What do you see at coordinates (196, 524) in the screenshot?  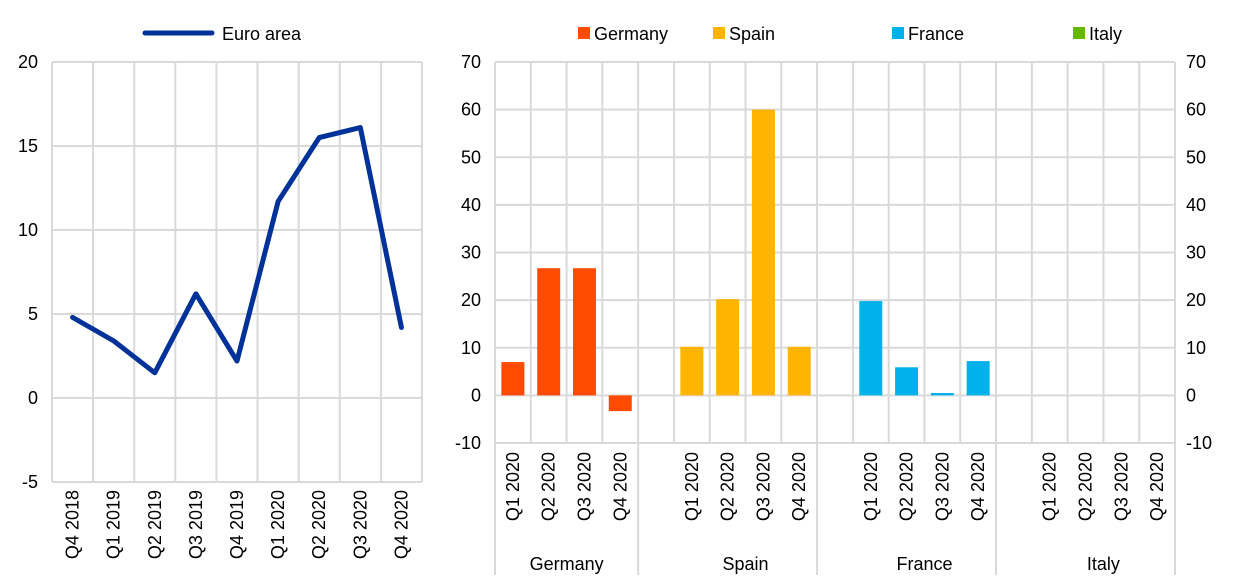 I see `x-tick-label: Q3 2019` at bounding box center [196, 524].